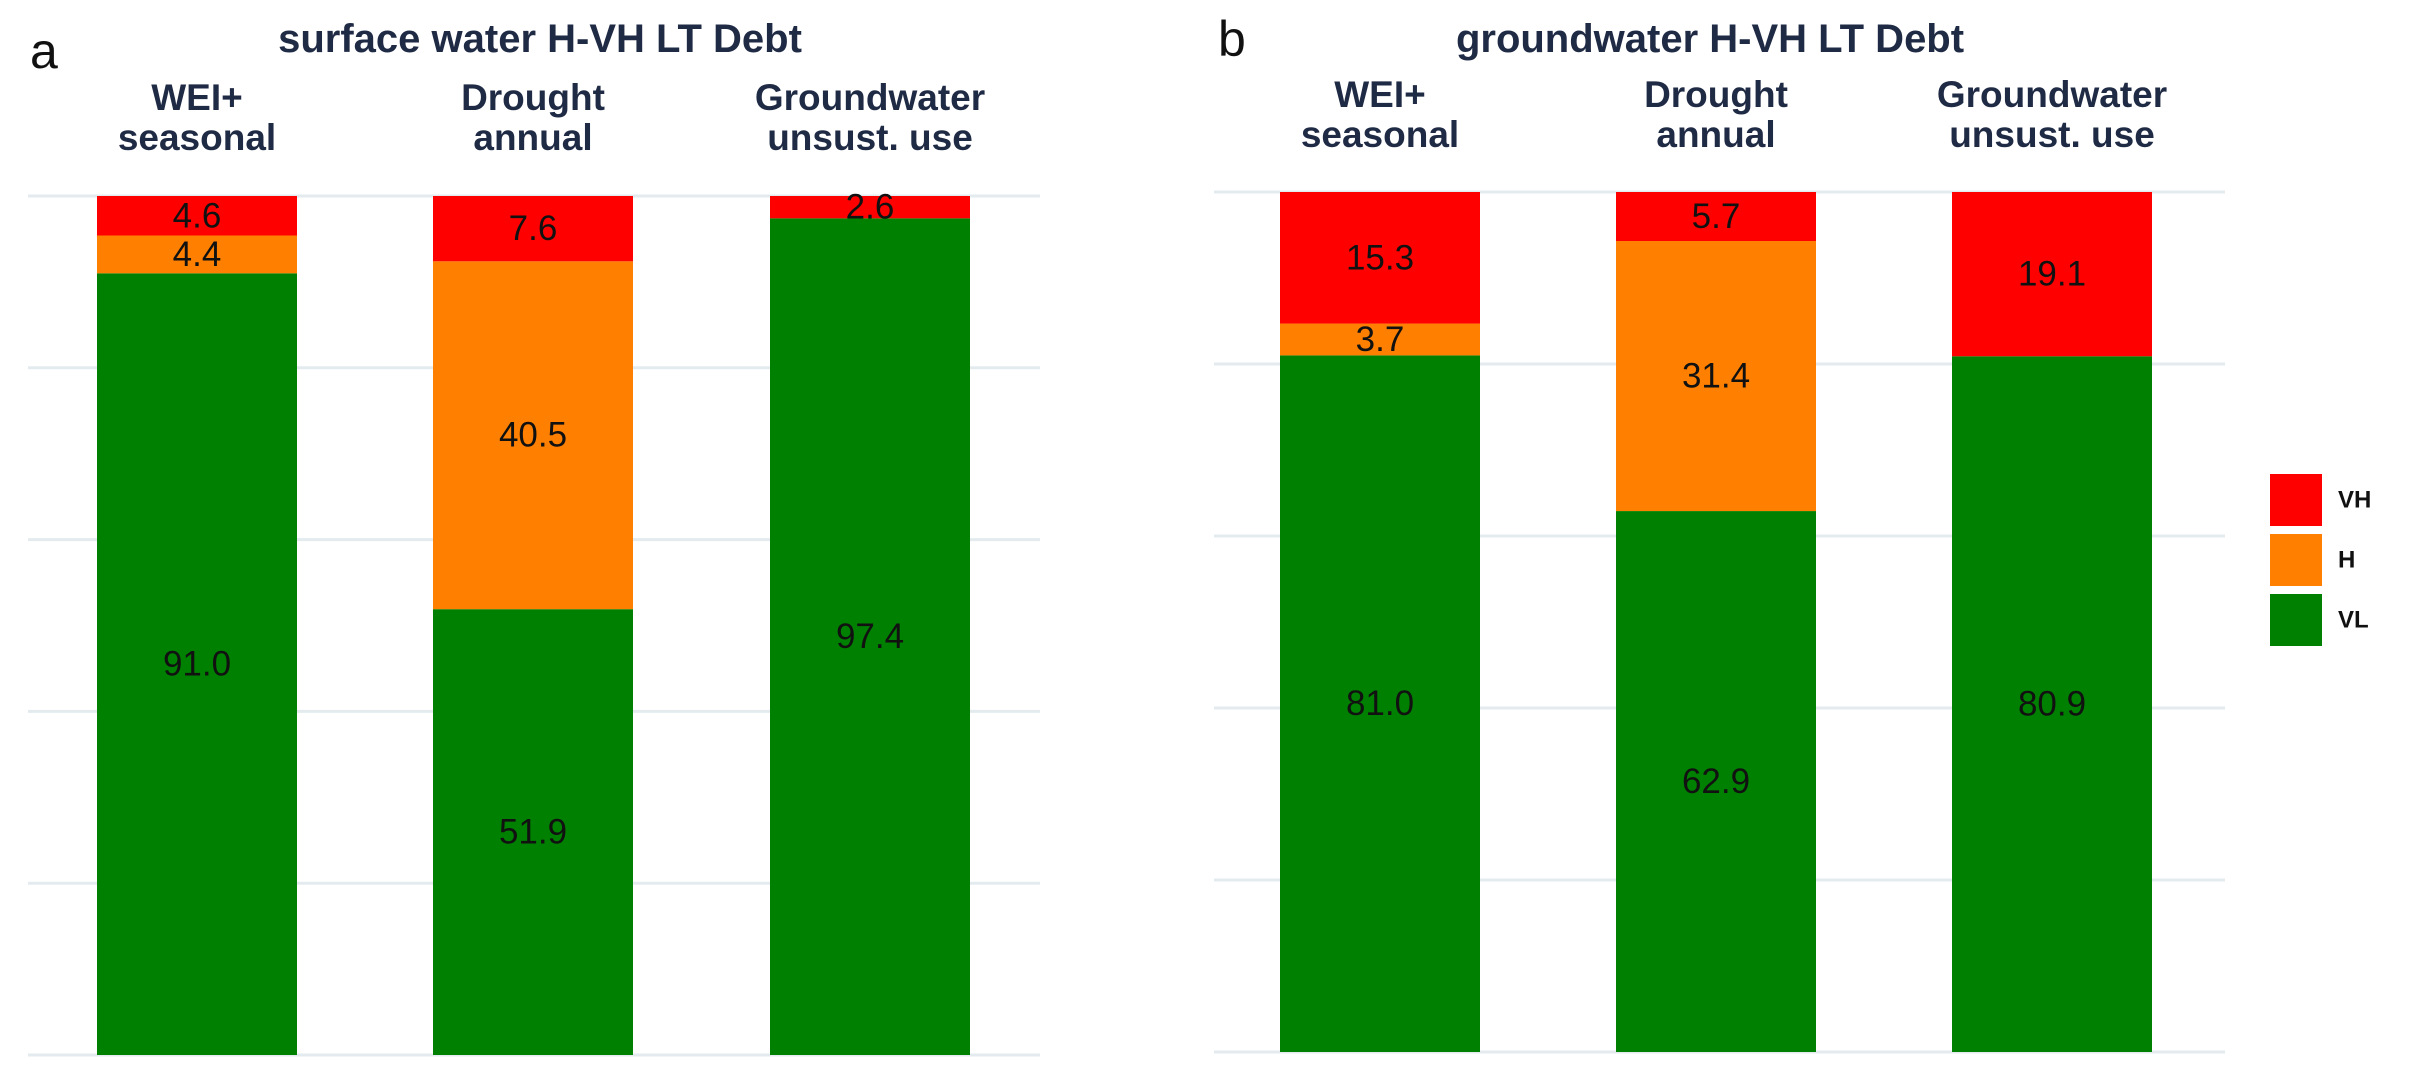 The image size is (2409, 1070). I want to click on legend-label: VH, so click(2354, 500).